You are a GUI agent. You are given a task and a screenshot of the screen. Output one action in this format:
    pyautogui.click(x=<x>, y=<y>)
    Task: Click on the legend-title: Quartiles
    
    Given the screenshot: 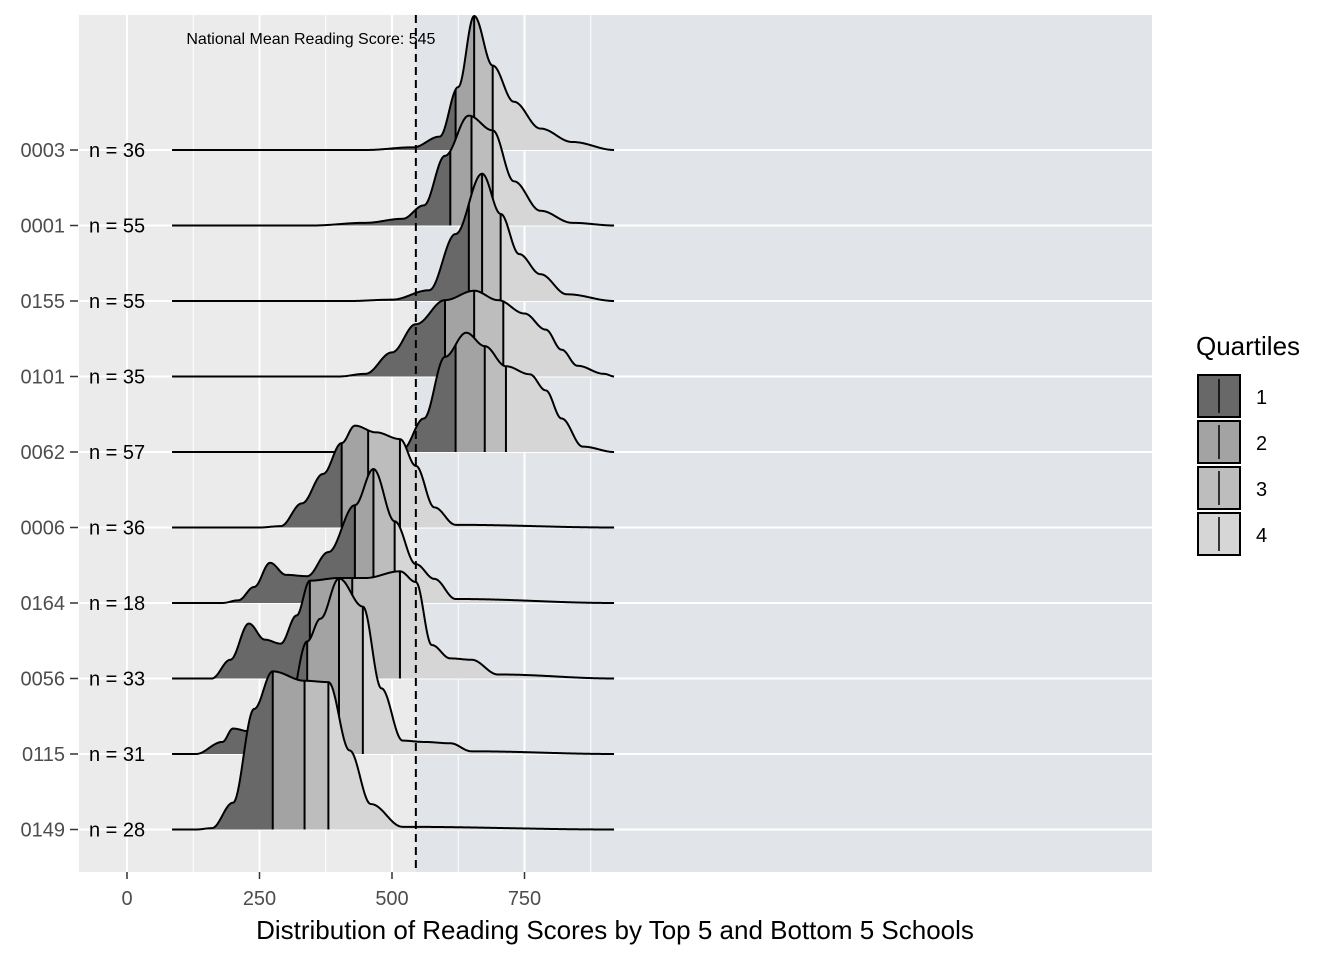 What is the action you would take?
    pyautogui.click(x=1248, y=346)
    